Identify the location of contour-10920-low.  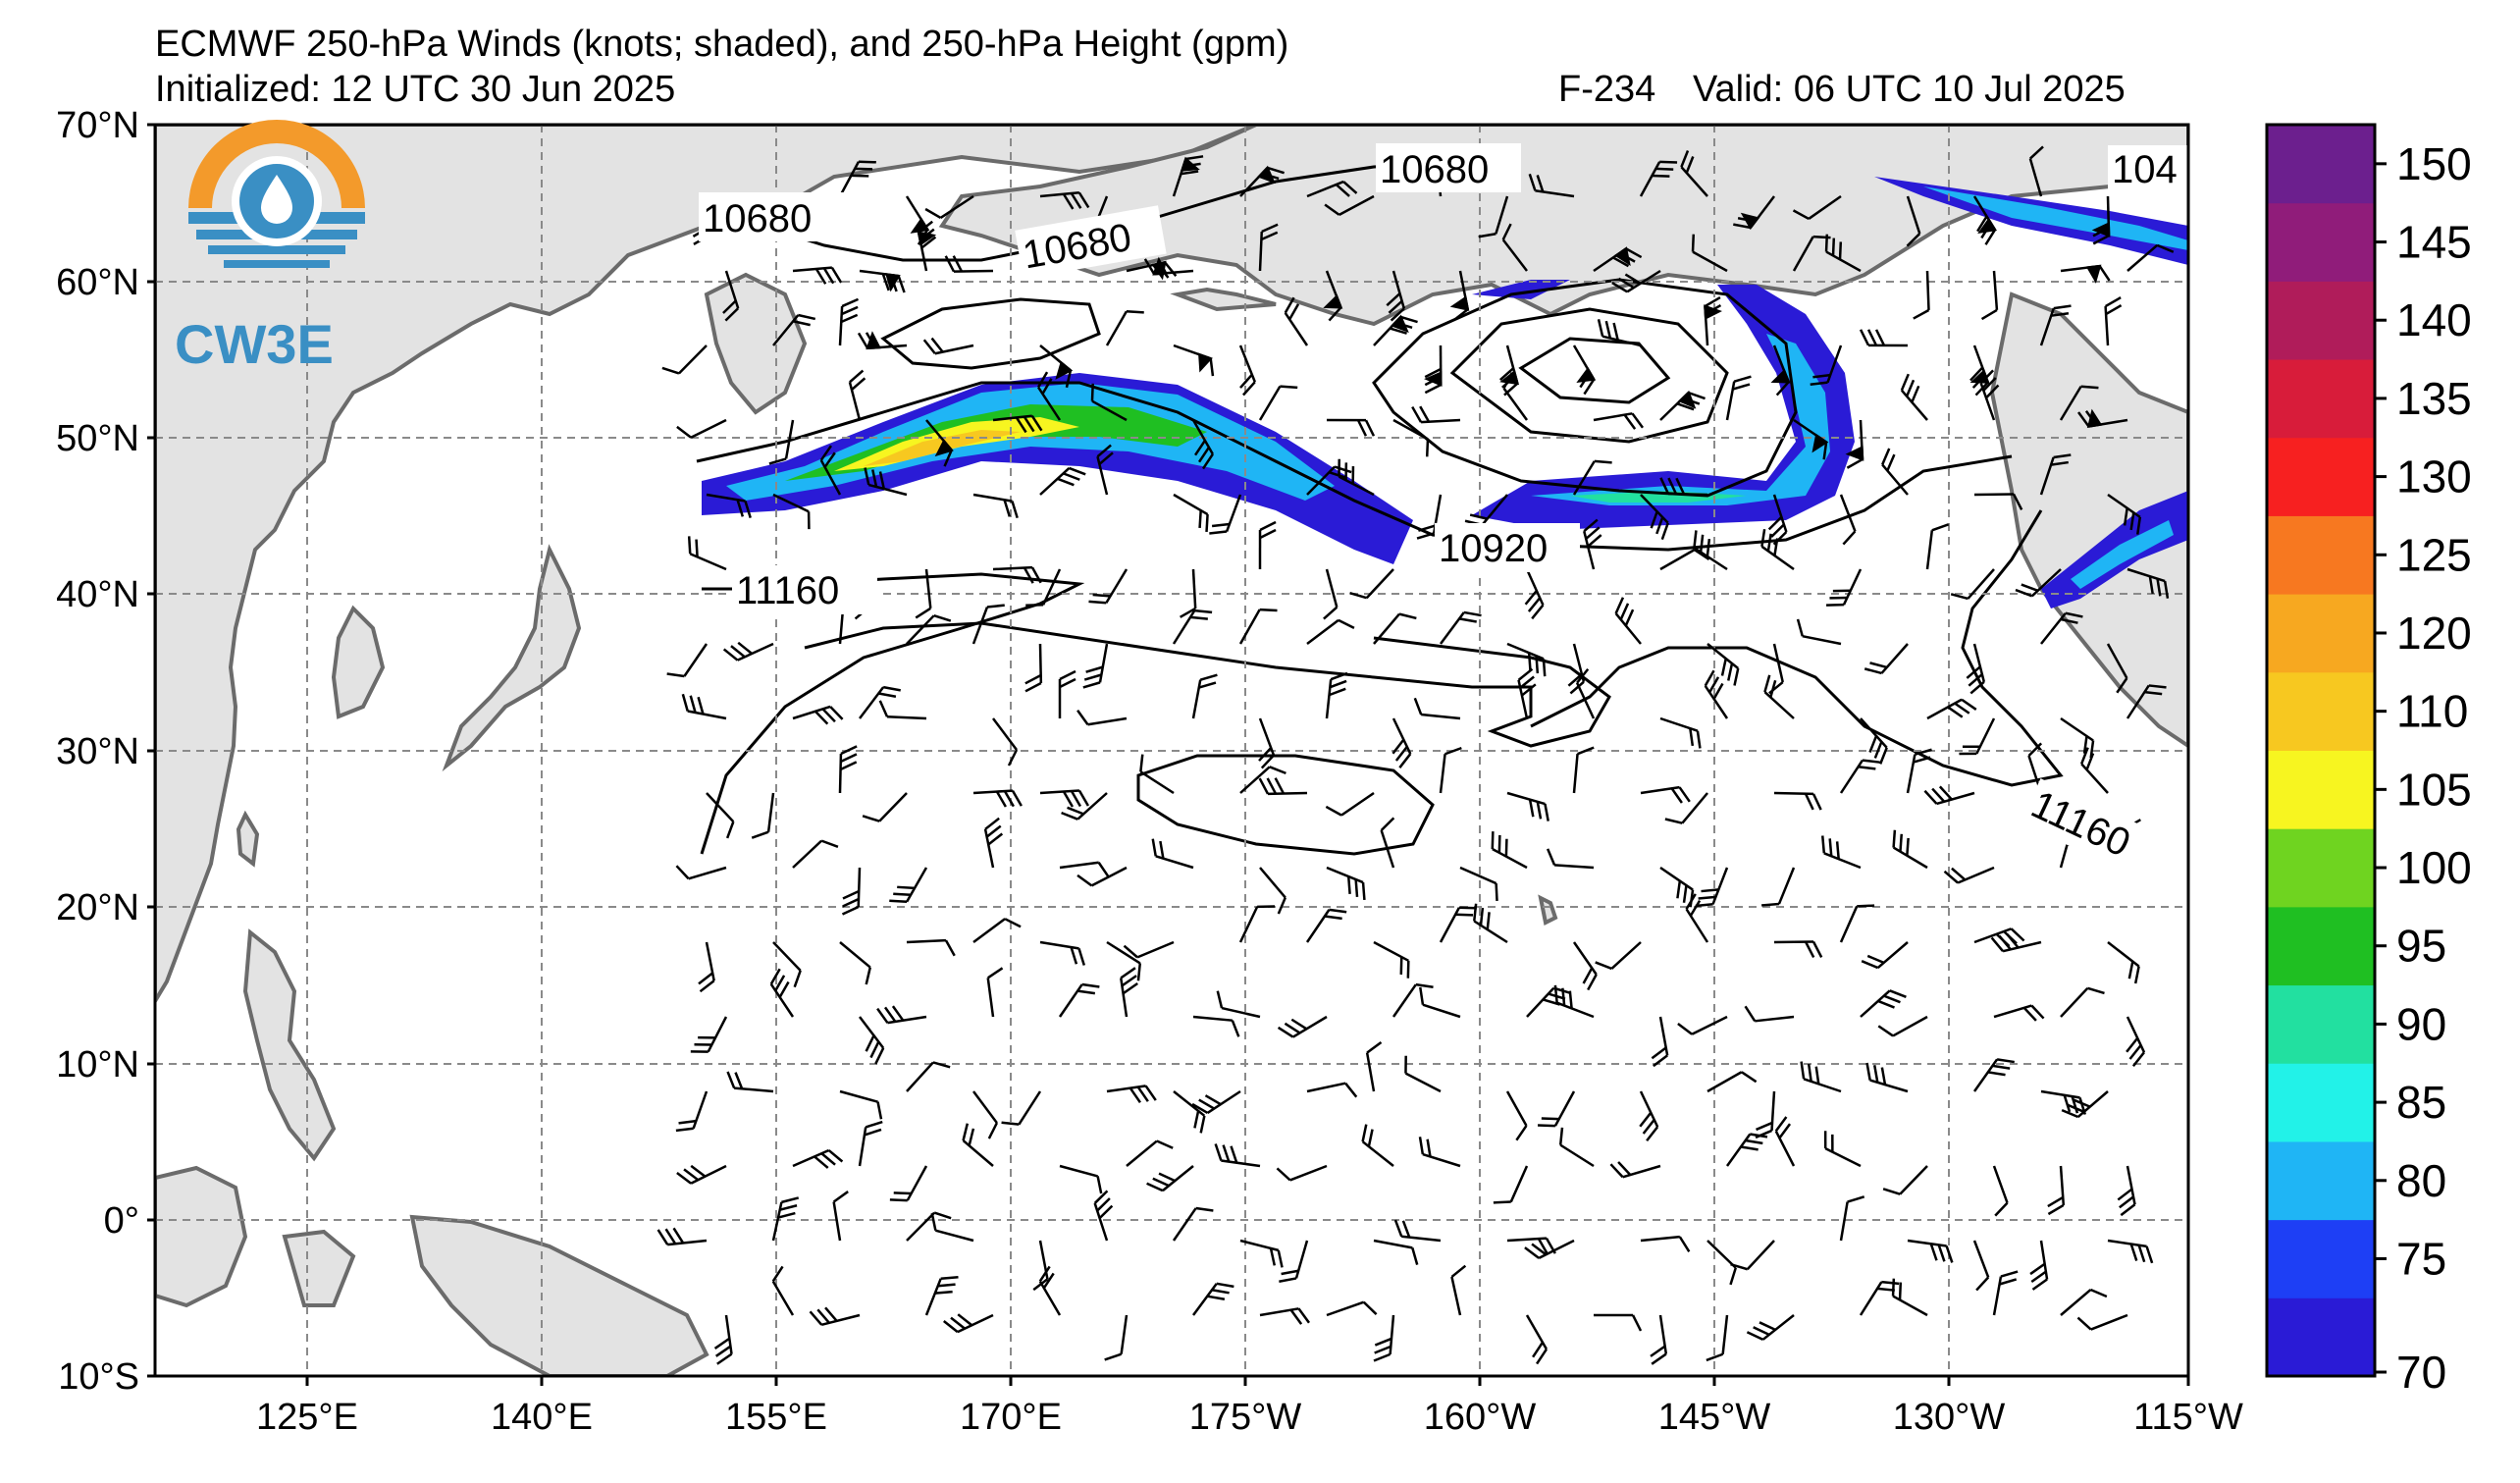
(1585, 388).